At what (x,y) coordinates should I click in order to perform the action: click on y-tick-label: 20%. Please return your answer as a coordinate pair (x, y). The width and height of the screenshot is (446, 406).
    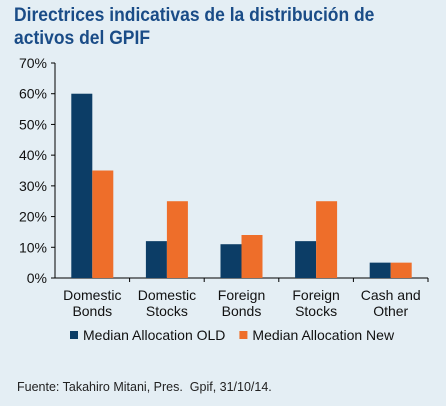
    Looking at the image, I should click on (33, 217).